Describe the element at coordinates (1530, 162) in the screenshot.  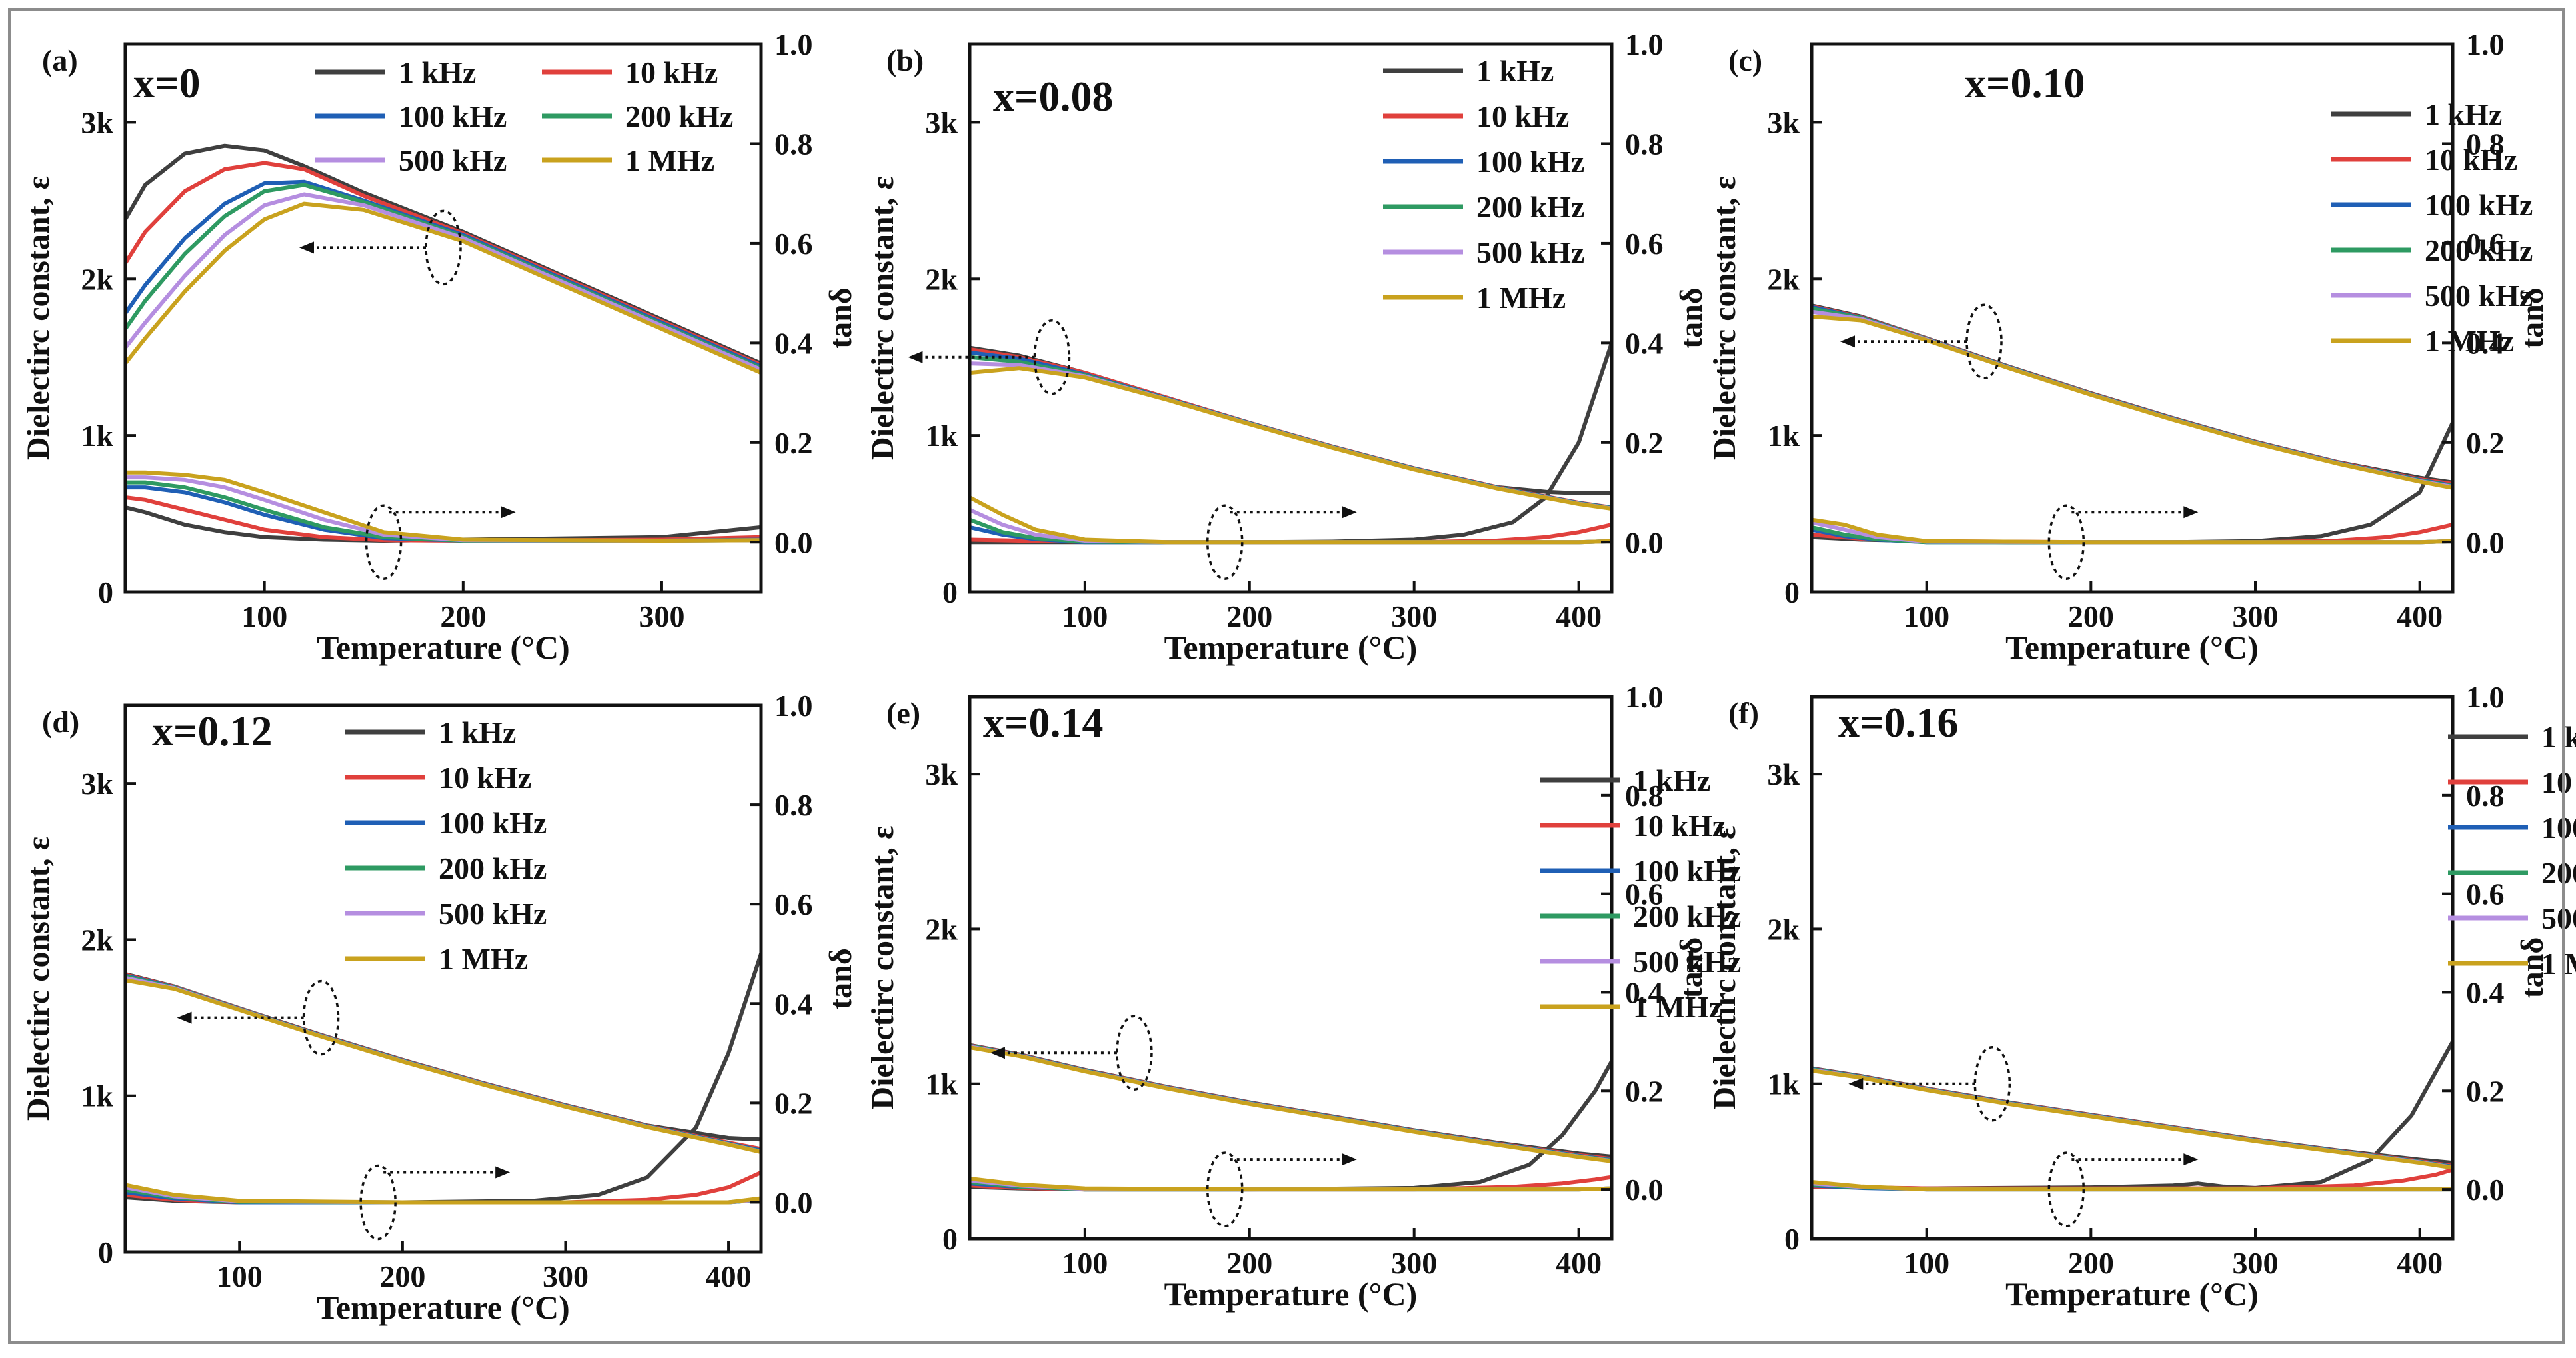
I see `legend-label: 100 kHz` at that location.